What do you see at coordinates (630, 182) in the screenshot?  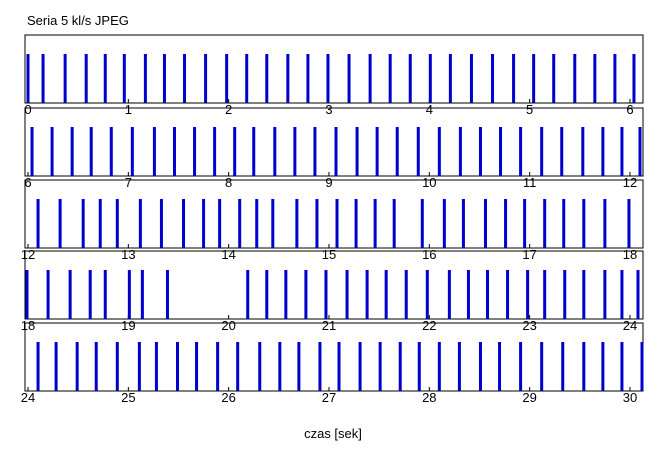 I see `x-tick-label: 12` at bounding box center [630, 182].